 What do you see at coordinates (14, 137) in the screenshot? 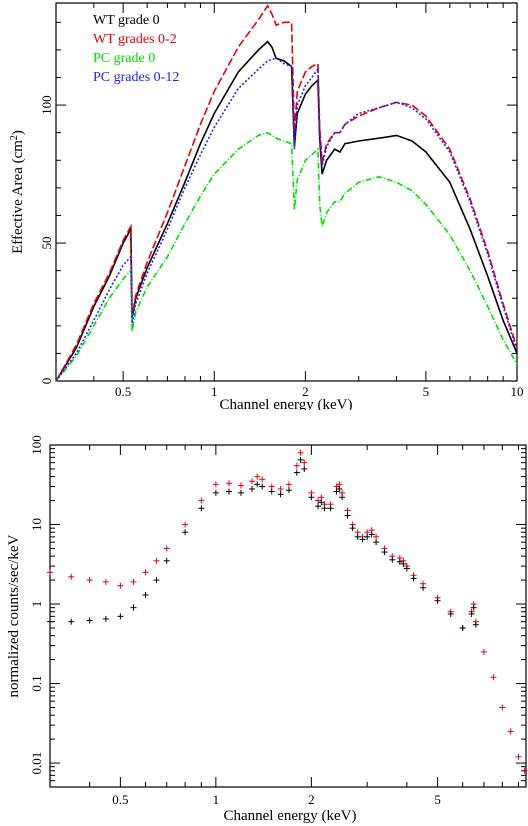
I see `top-y-axis-title-sup: 2` at bounding box center [14, 137].